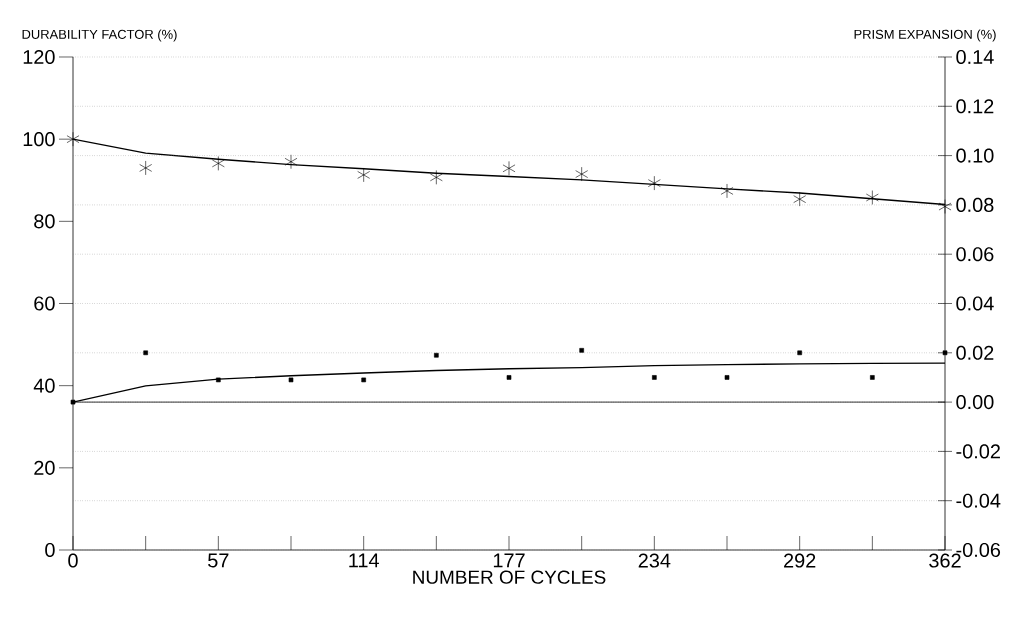 The width and height of the screenshot is (1034, 635). I want to click on y-axis-title: DURABILITY FACTOR (%), so click(99, 35).